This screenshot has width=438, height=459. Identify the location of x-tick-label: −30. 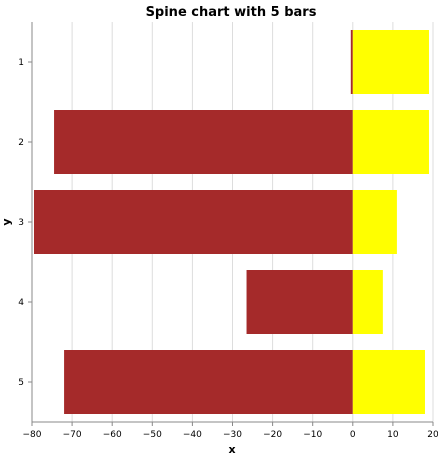
(232, 435).